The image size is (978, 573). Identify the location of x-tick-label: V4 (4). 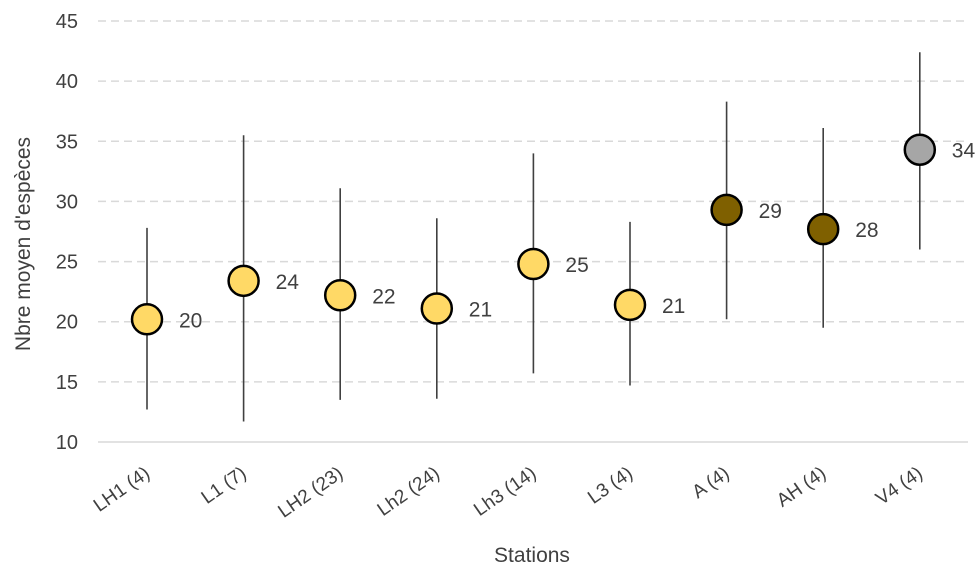
(899, 486).